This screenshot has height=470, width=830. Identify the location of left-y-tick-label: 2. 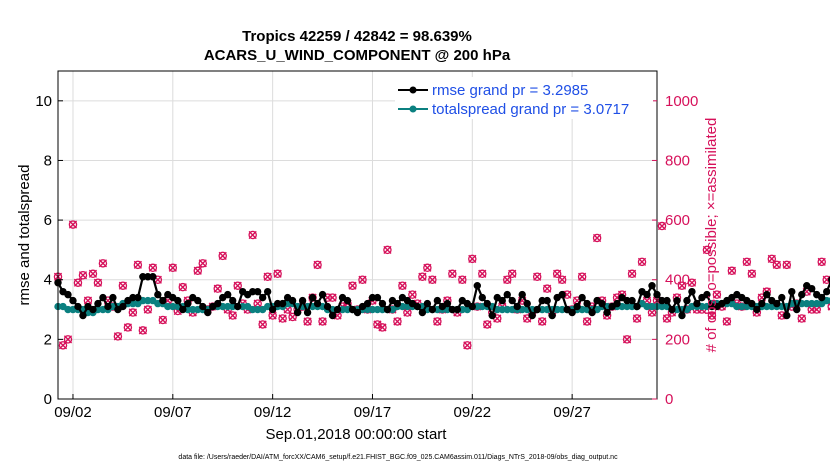
(48, 339).